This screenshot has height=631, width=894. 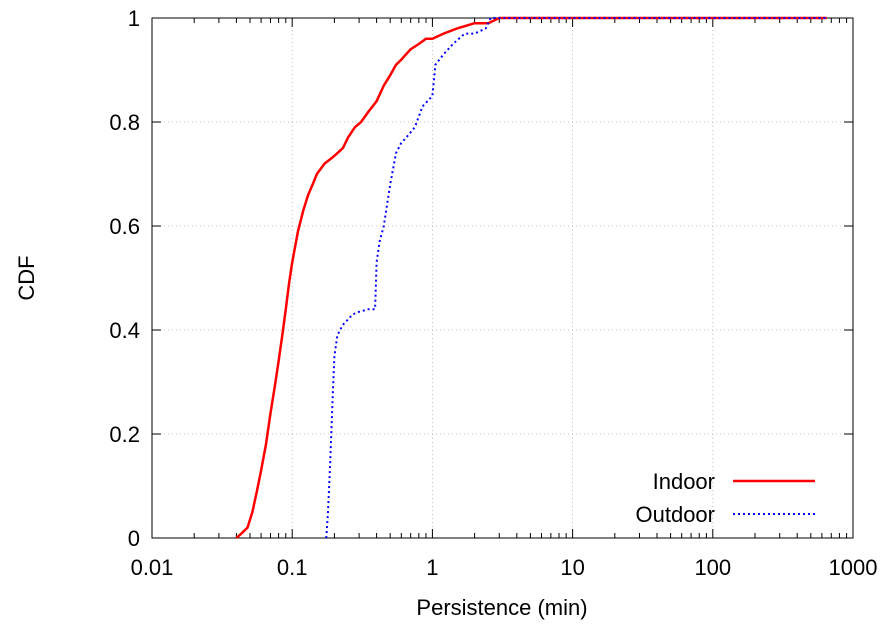 I want to click on x-tick-label: 1000, so click(x=853, y=567).